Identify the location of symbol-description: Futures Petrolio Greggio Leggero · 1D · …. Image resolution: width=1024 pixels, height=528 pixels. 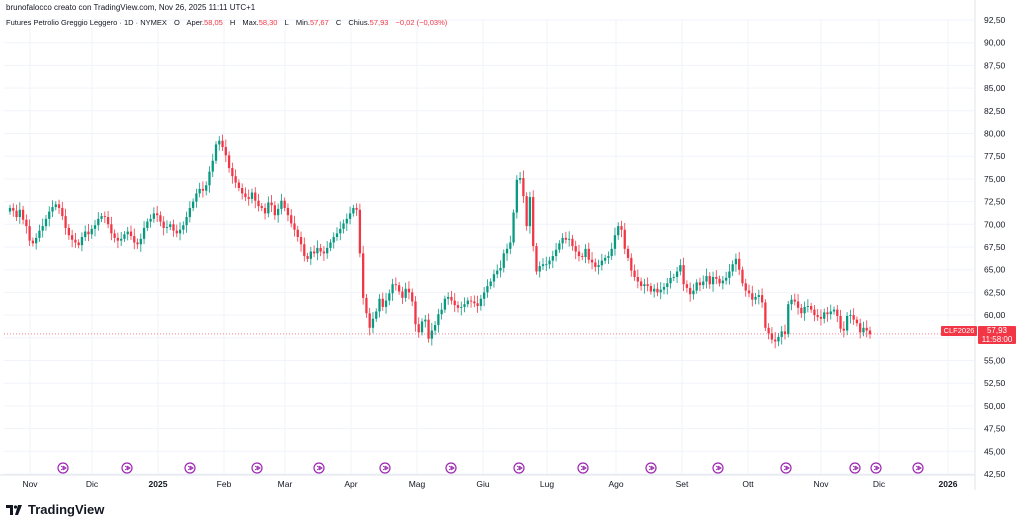
(86, 22).